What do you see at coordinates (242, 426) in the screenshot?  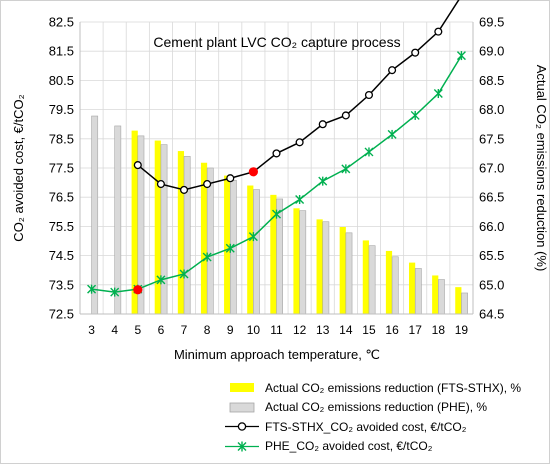 I see `legend-line-circle-icon` at bounding box center [242, 426].